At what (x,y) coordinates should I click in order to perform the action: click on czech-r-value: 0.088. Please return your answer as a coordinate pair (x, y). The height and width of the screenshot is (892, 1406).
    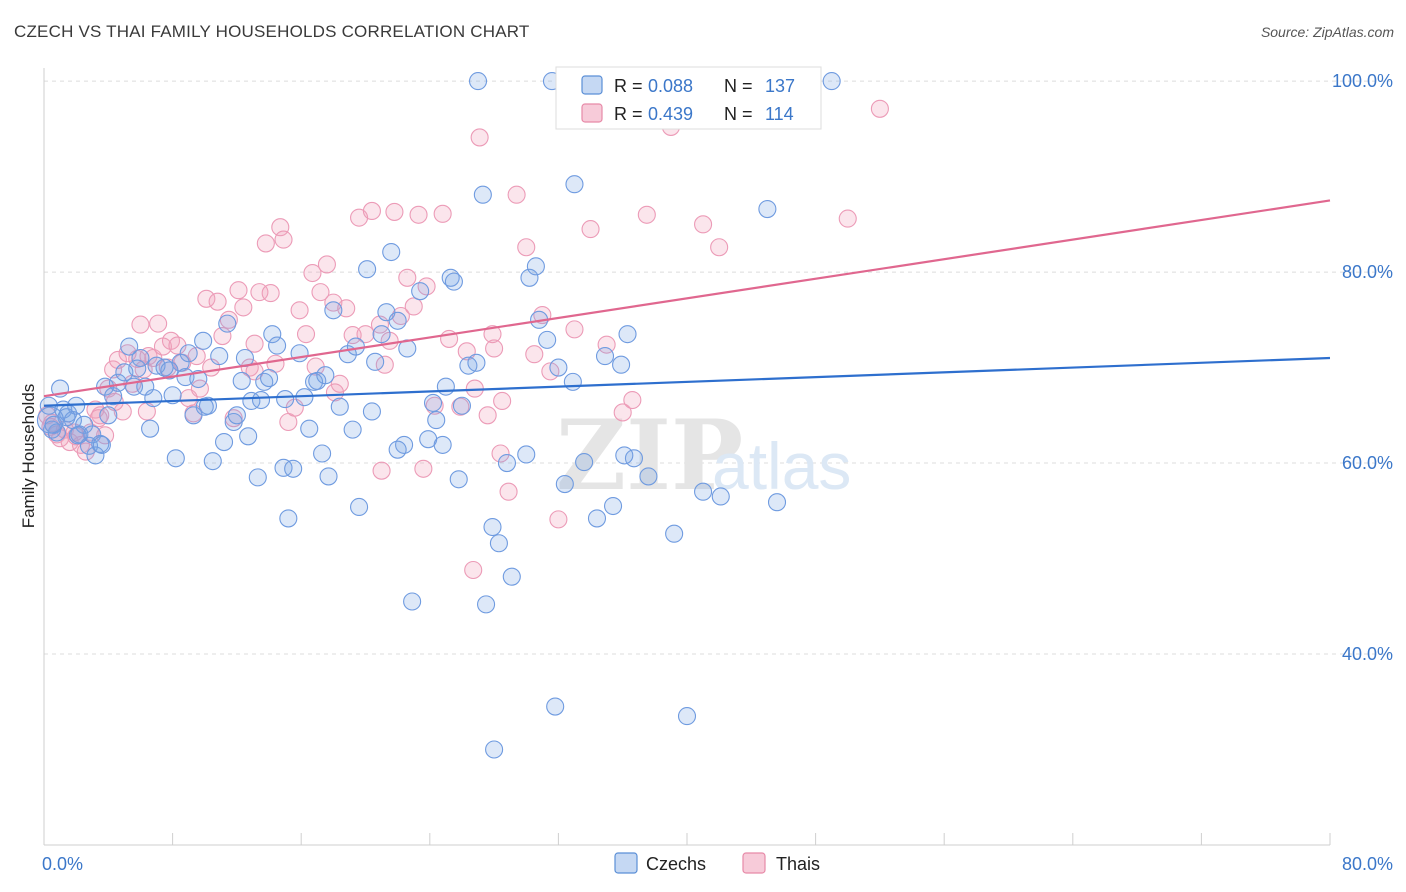
    Looking at the image, I should click on (670, 86).